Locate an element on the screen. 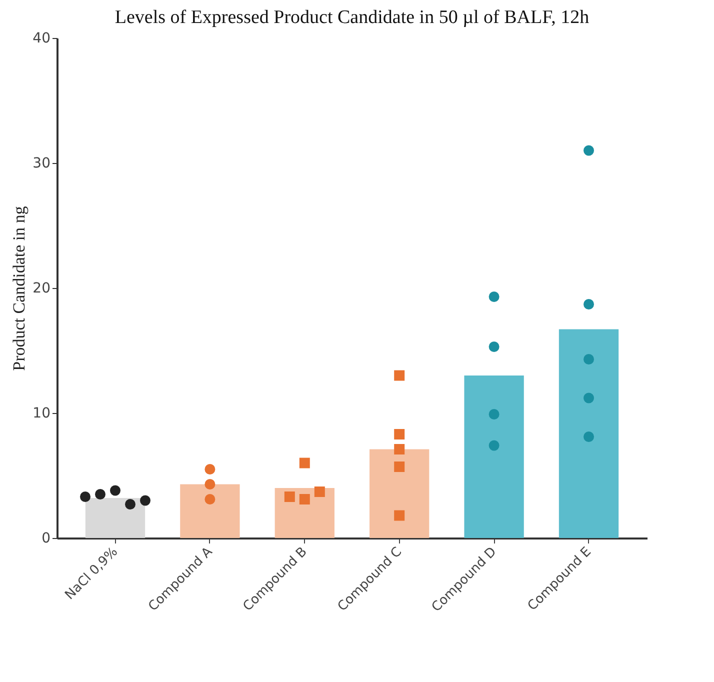  y-tick-label: 10 is located at coordinates (41, 414).